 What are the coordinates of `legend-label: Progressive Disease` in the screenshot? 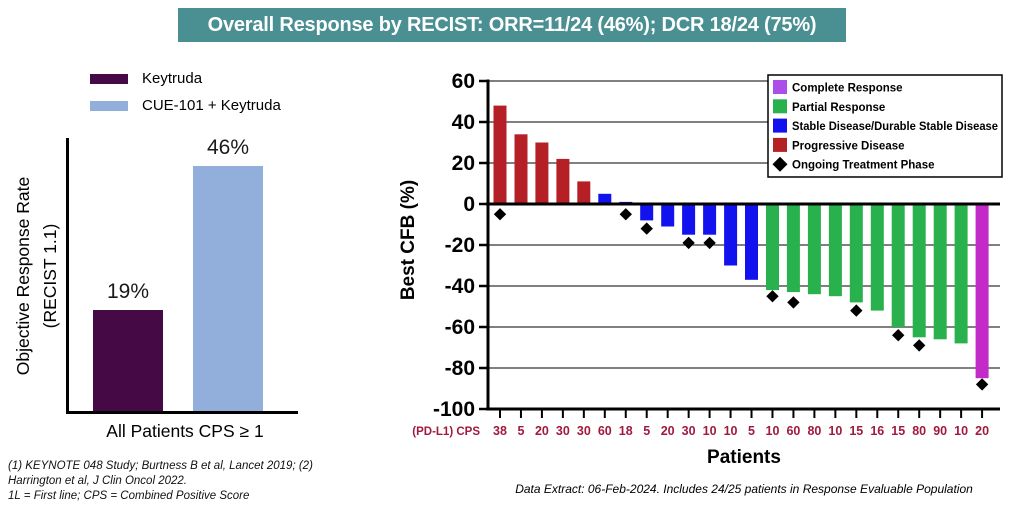 It's located at (848, 146).